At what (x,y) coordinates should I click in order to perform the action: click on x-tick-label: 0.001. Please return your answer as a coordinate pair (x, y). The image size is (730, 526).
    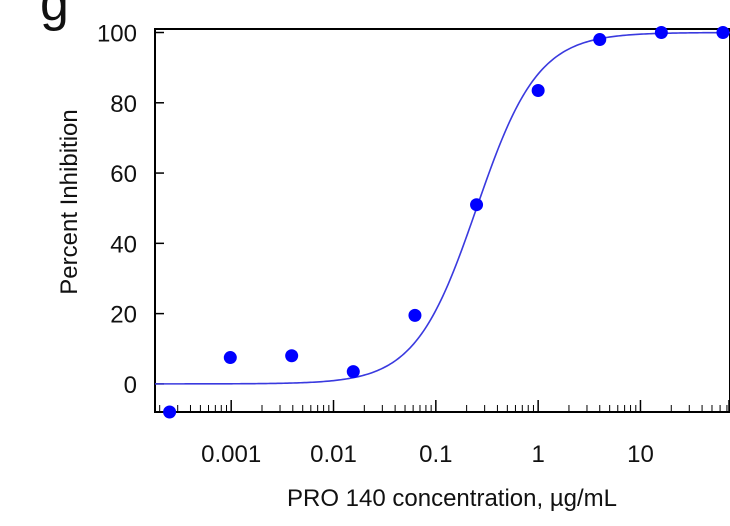
    Looking at the image, I should click on (231, 454).